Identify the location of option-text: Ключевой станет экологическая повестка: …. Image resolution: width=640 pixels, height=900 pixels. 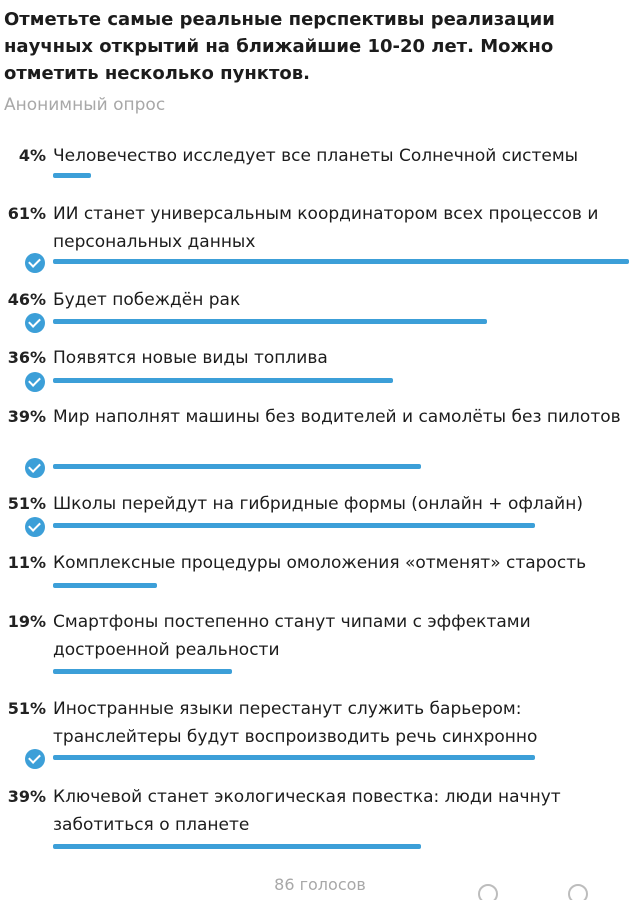
(307, 811).